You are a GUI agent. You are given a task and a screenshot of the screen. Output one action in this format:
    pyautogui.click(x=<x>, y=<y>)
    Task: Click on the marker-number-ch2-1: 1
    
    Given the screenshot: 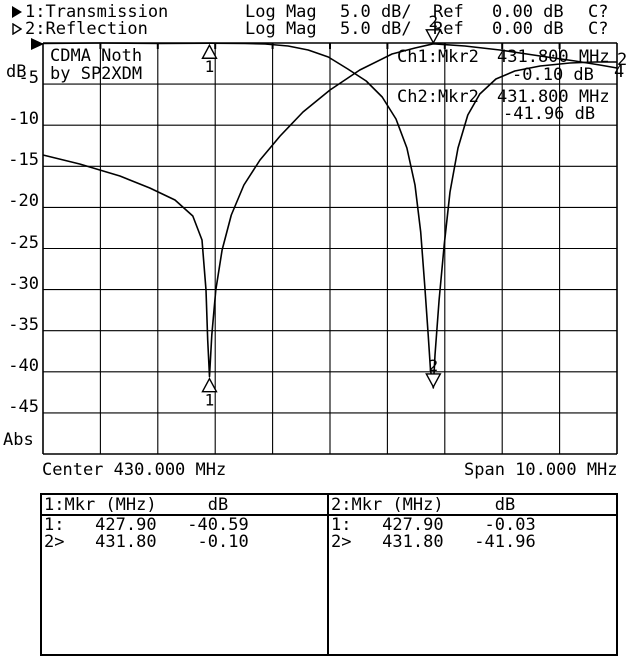 What is the action you would take?
    pyautogui.click(x=210, y=66)
    